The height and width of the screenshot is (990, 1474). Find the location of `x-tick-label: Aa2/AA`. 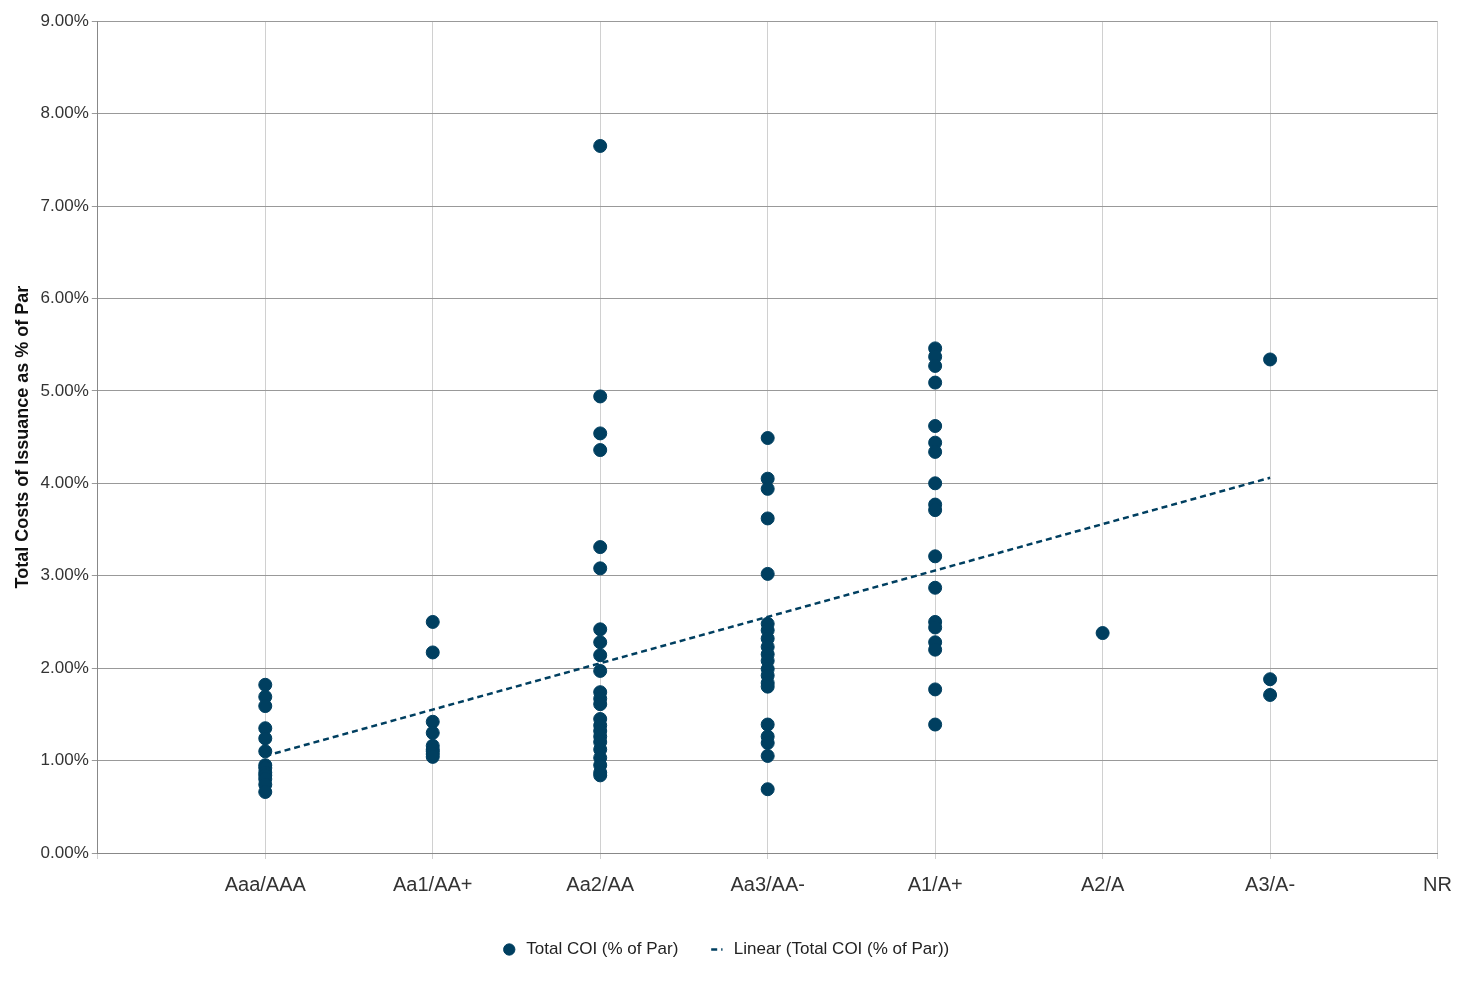

x-tick-label: Aa2/AA is located at coordinates (600, 883).